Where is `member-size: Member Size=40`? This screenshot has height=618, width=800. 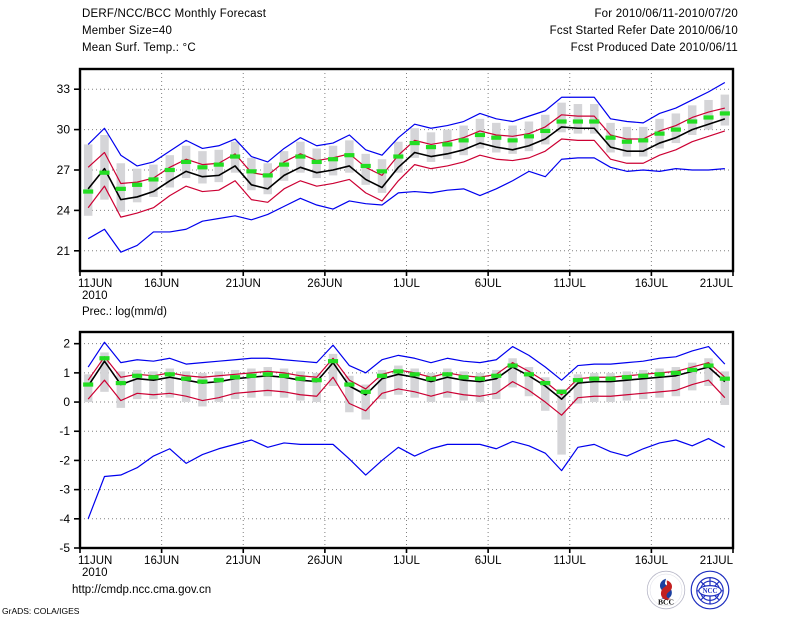
member-size: Member Size=40 is located at coordinates (127, 31).